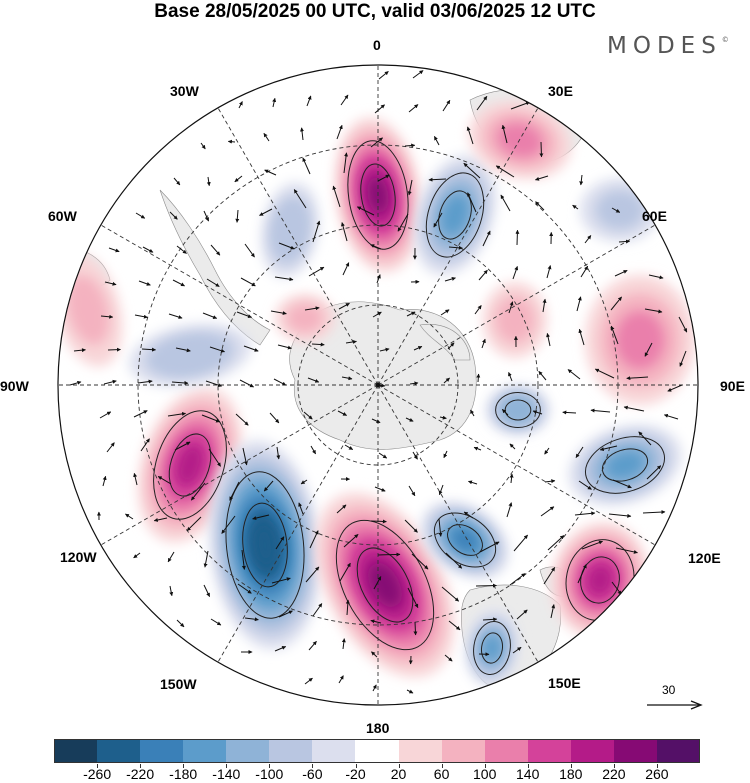 This screenshot has height=783, width=750. Describe the element at coordinates (184, 91) in the screenshot. I see `longitude-label-30w: 30W` at that location.